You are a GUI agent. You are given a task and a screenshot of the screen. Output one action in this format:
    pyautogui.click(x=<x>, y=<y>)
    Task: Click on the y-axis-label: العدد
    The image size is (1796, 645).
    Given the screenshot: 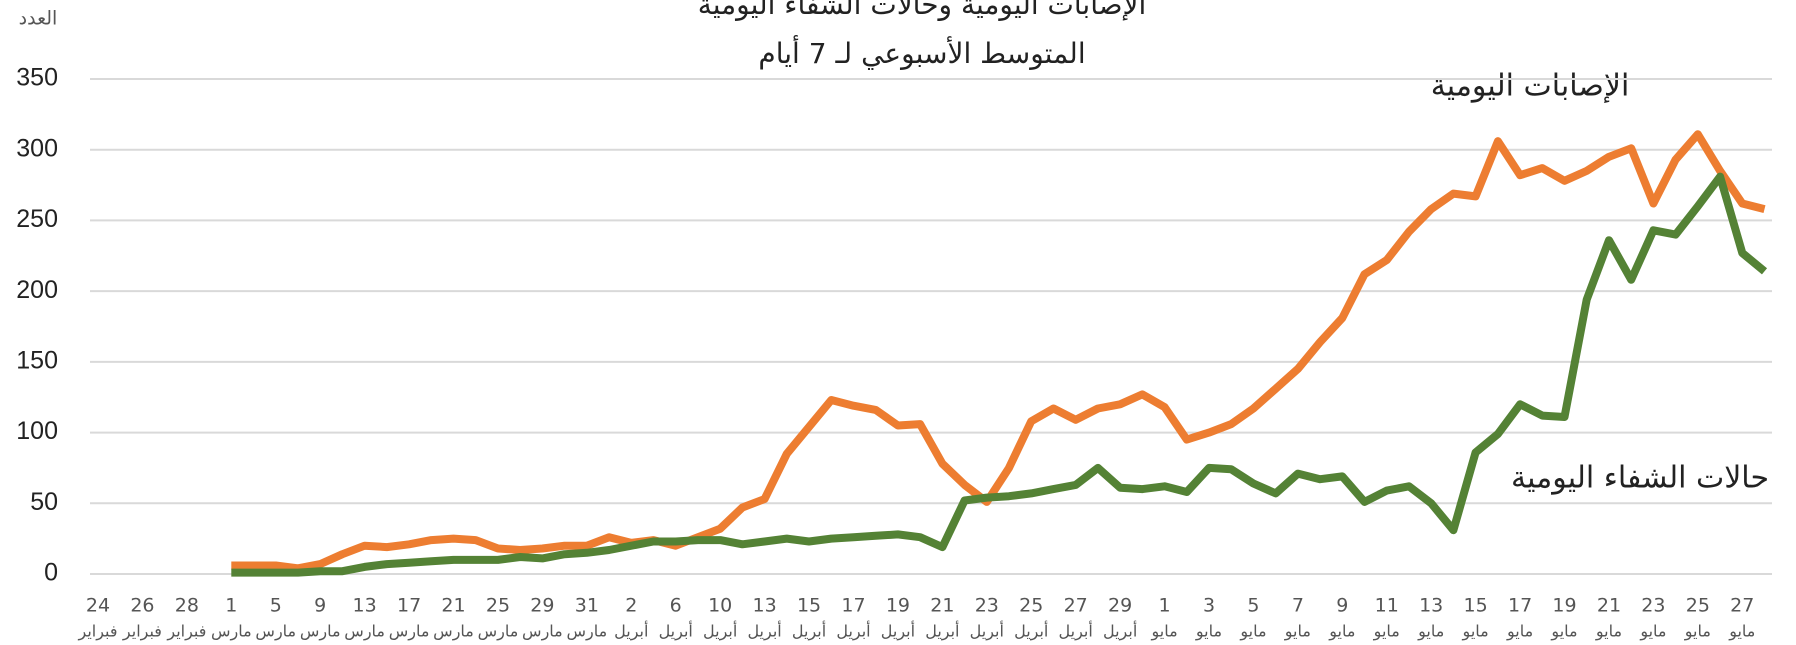 What is the action you would take?
    pyautogui.click(x=38, y=19)
    